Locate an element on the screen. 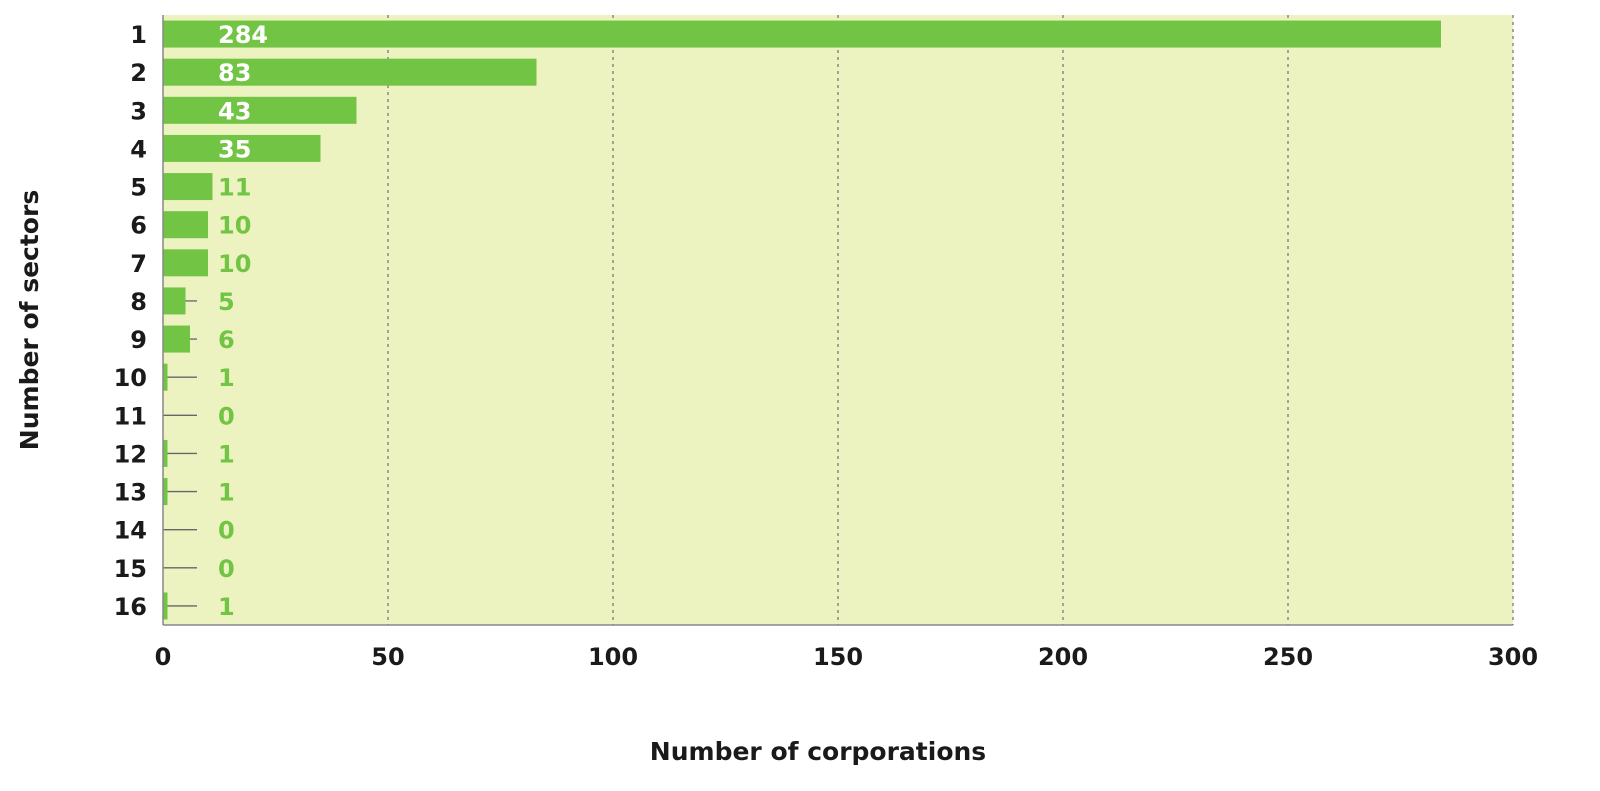 Image resolution: width=1600 pixels, height=791 pixels. x-tick-label: 300 is located at coordinates (1513, 657).